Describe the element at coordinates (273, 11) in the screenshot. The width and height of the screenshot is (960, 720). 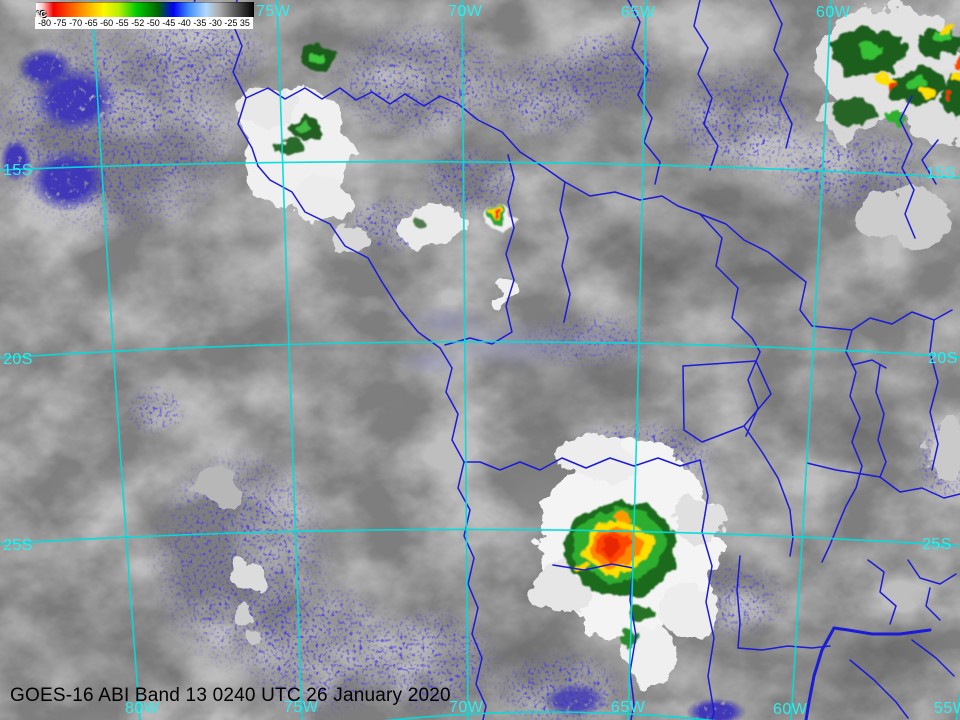
I see `grid-label-75w-top: 75W` at that location.